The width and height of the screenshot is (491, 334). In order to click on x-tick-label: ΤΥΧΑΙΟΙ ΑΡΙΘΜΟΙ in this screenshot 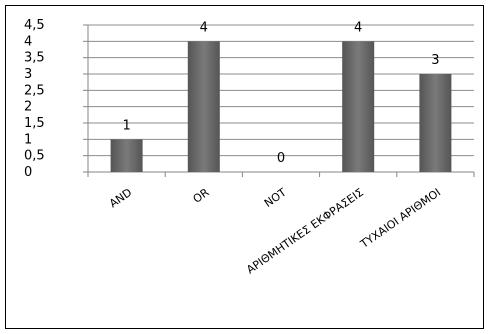, I will do `click(400, 218)`.